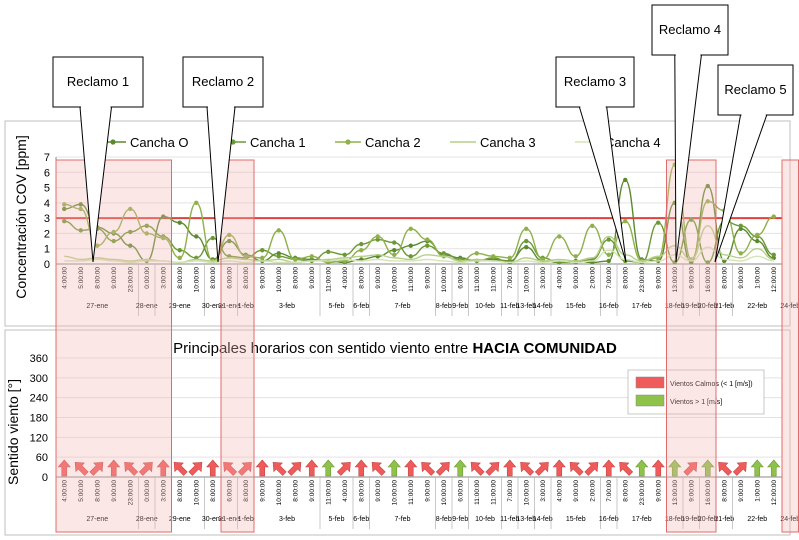  Describe the element at coordinates (559, 278) in the screenshot. I see `top-time-label: 4:00:00` at that location.